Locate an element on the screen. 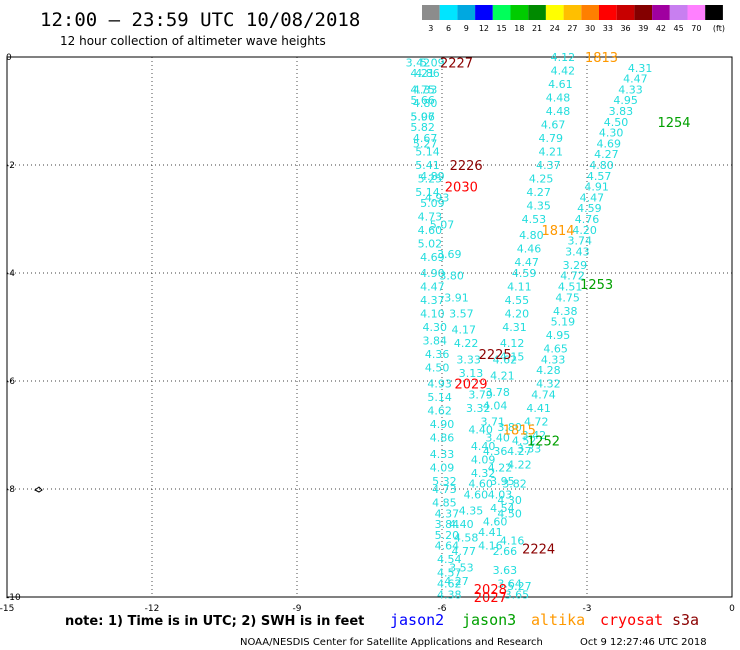  satellite-legend-jason2: jason2 is located at coordinates (417, 620).